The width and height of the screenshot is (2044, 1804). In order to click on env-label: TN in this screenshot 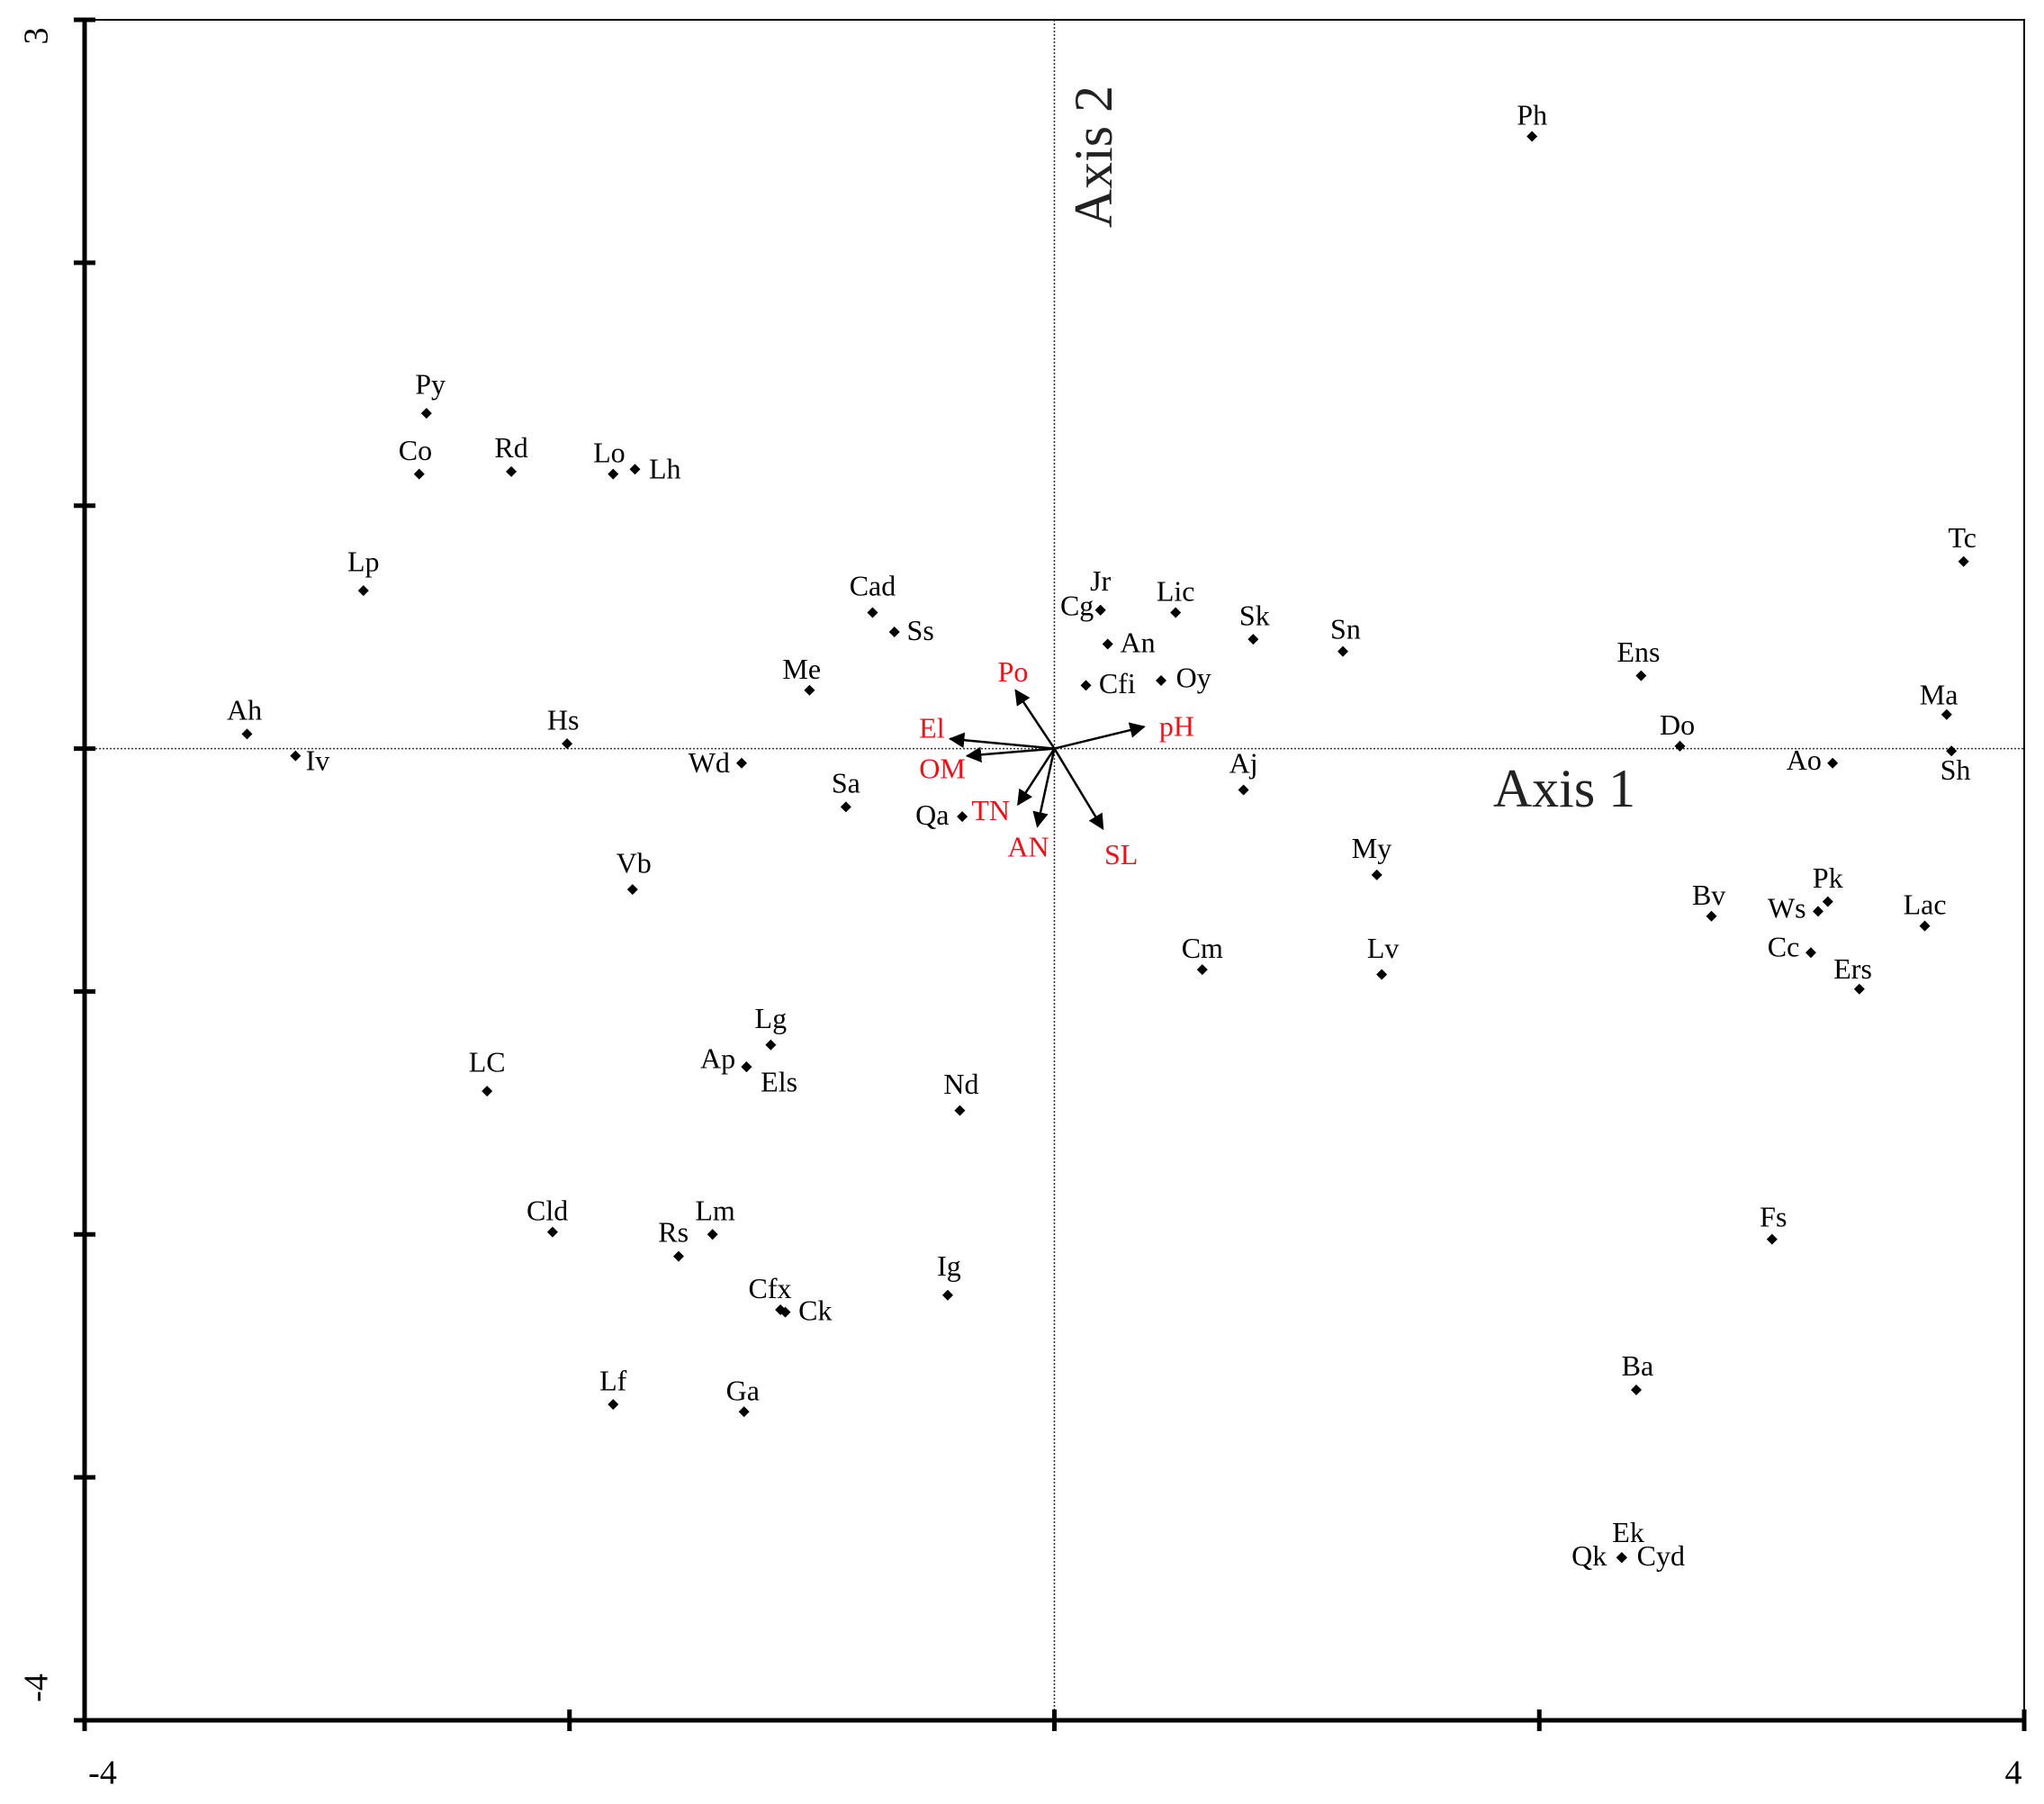, I will do `click(990, 810)`.